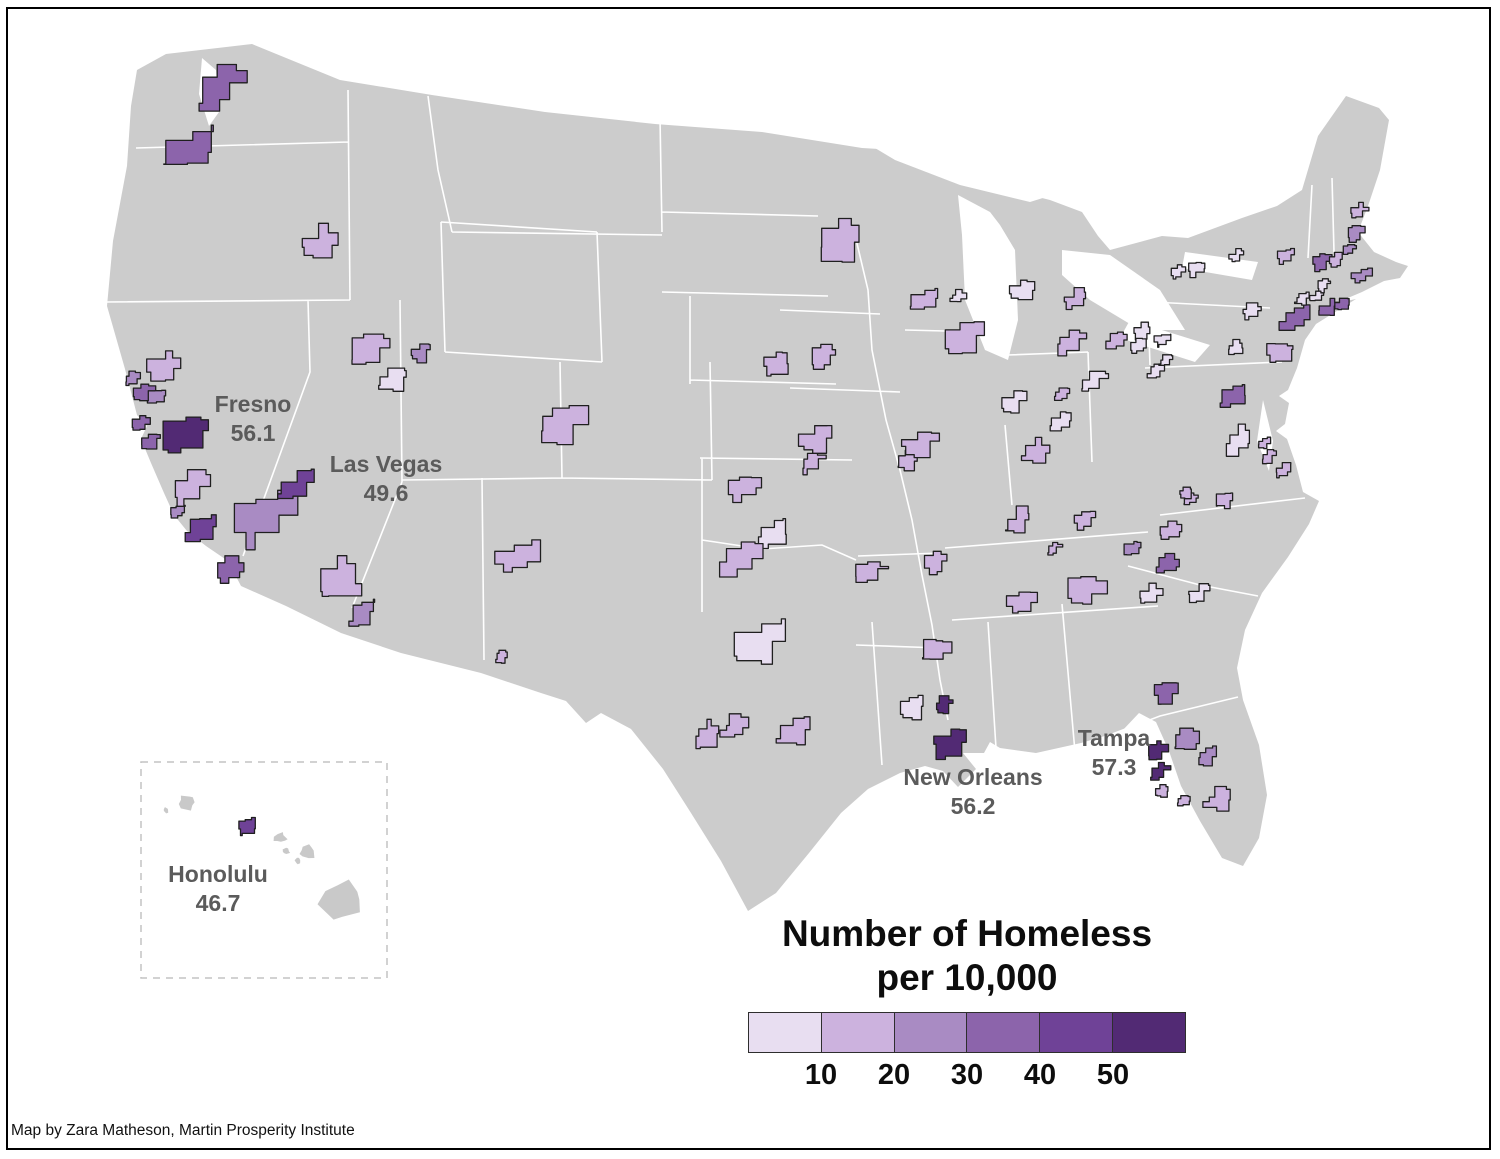  Describe the element at coordinates (253, 419) in the screenshot. I see `callout-fresno: Fresno 56.1` at that location.